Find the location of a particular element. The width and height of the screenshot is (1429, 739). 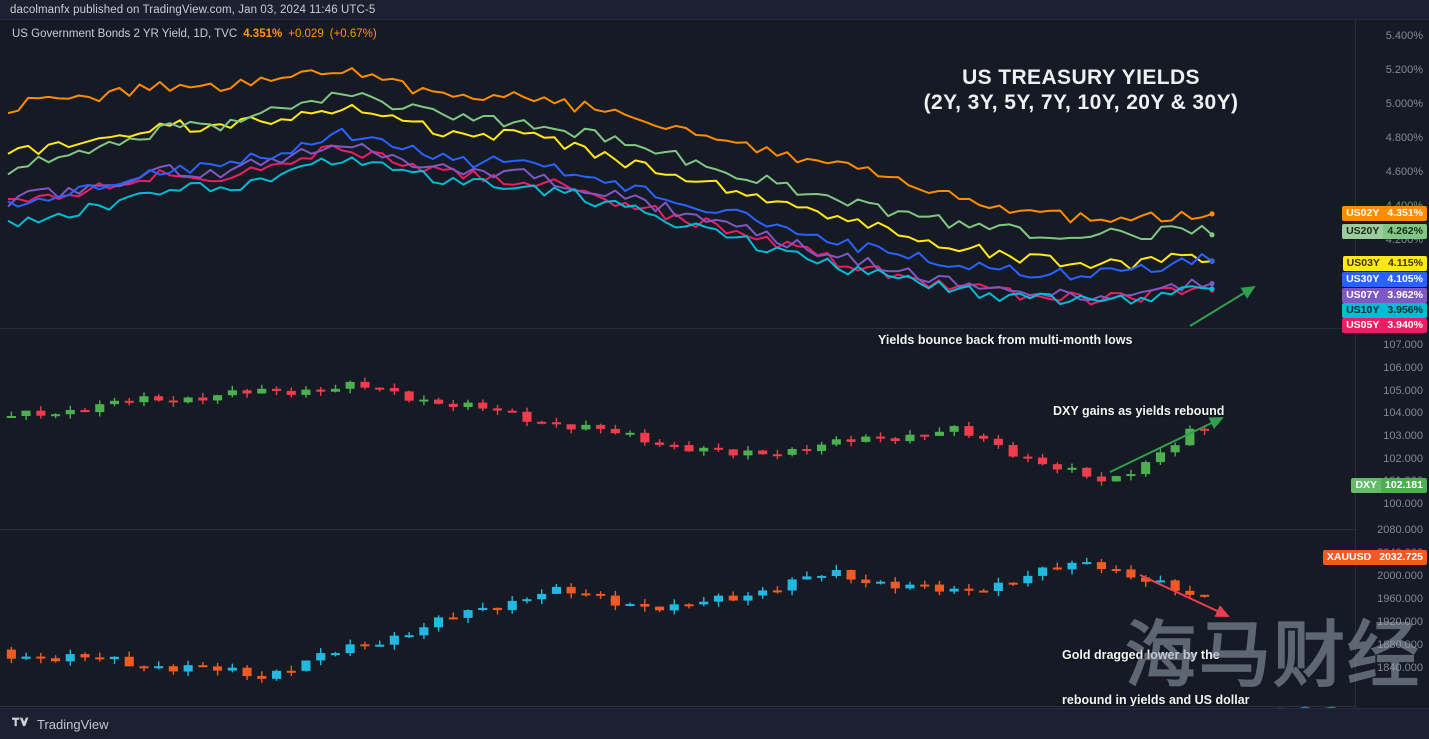

price-tag-us05y-symbol: US05Y is located at coordinates (1363, 325).